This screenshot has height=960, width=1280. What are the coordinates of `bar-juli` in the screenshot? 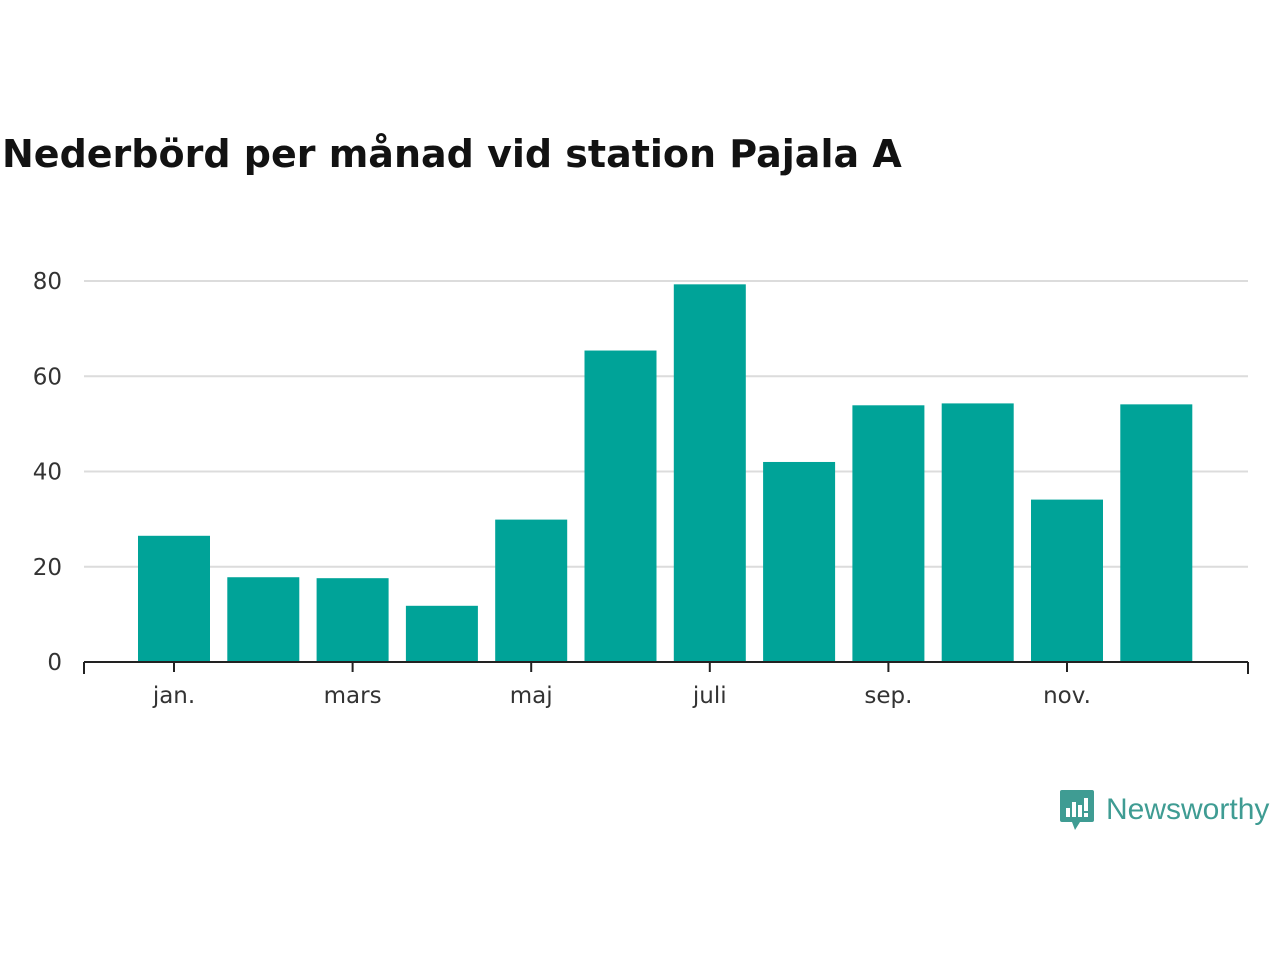 It's located at (709, 473).